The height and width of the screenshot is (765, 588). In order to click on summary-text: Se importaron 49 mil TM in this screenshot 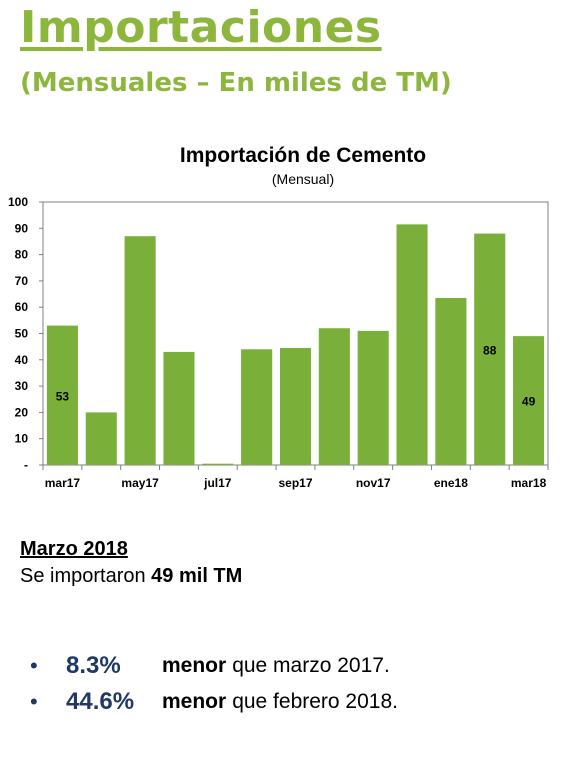, I will do `click(131, 576)`.